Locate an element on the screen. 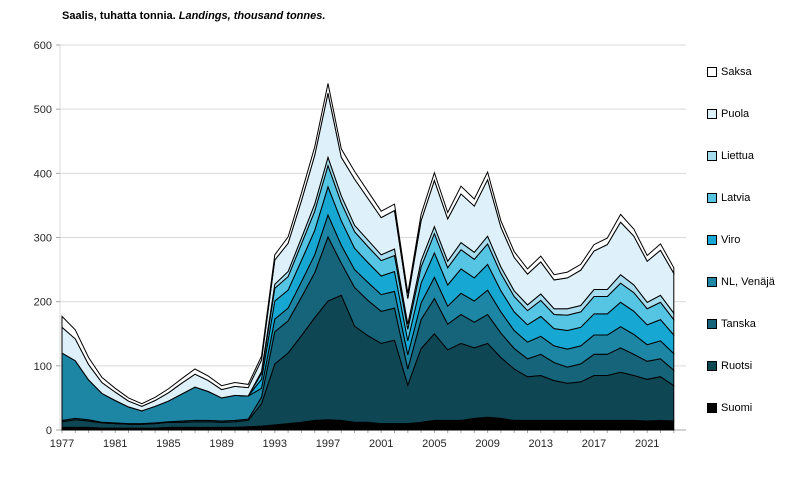  title-english: Landings, thousand tonnes. is located at coordinates (252, 16).